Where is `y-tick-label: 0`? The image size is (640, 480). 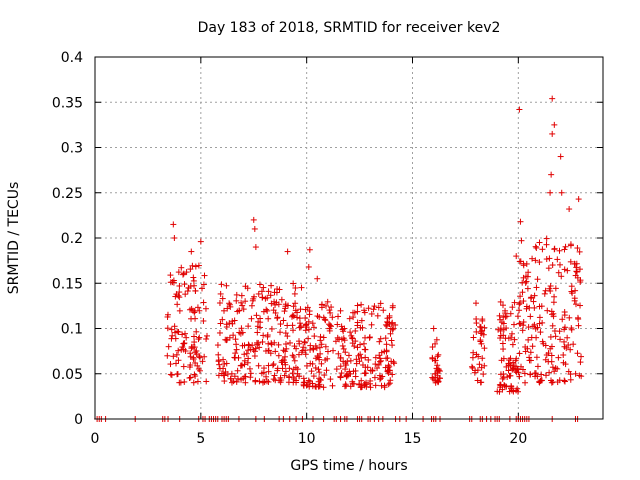 y-tick-label: 0 is located at coordinates (78, 420).